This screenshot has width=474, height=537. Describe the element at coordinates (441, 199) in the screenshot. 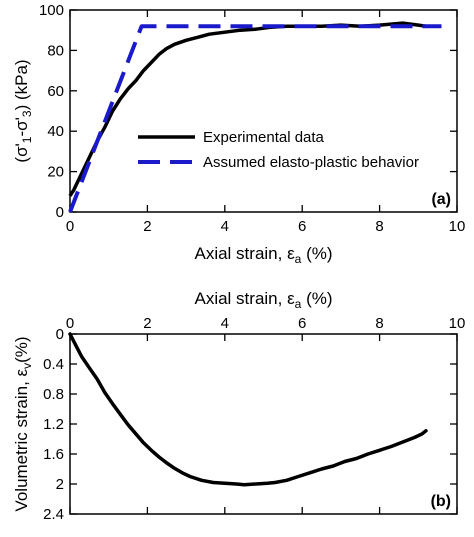

I see `chart-a-panel-label: (a)` at that location.